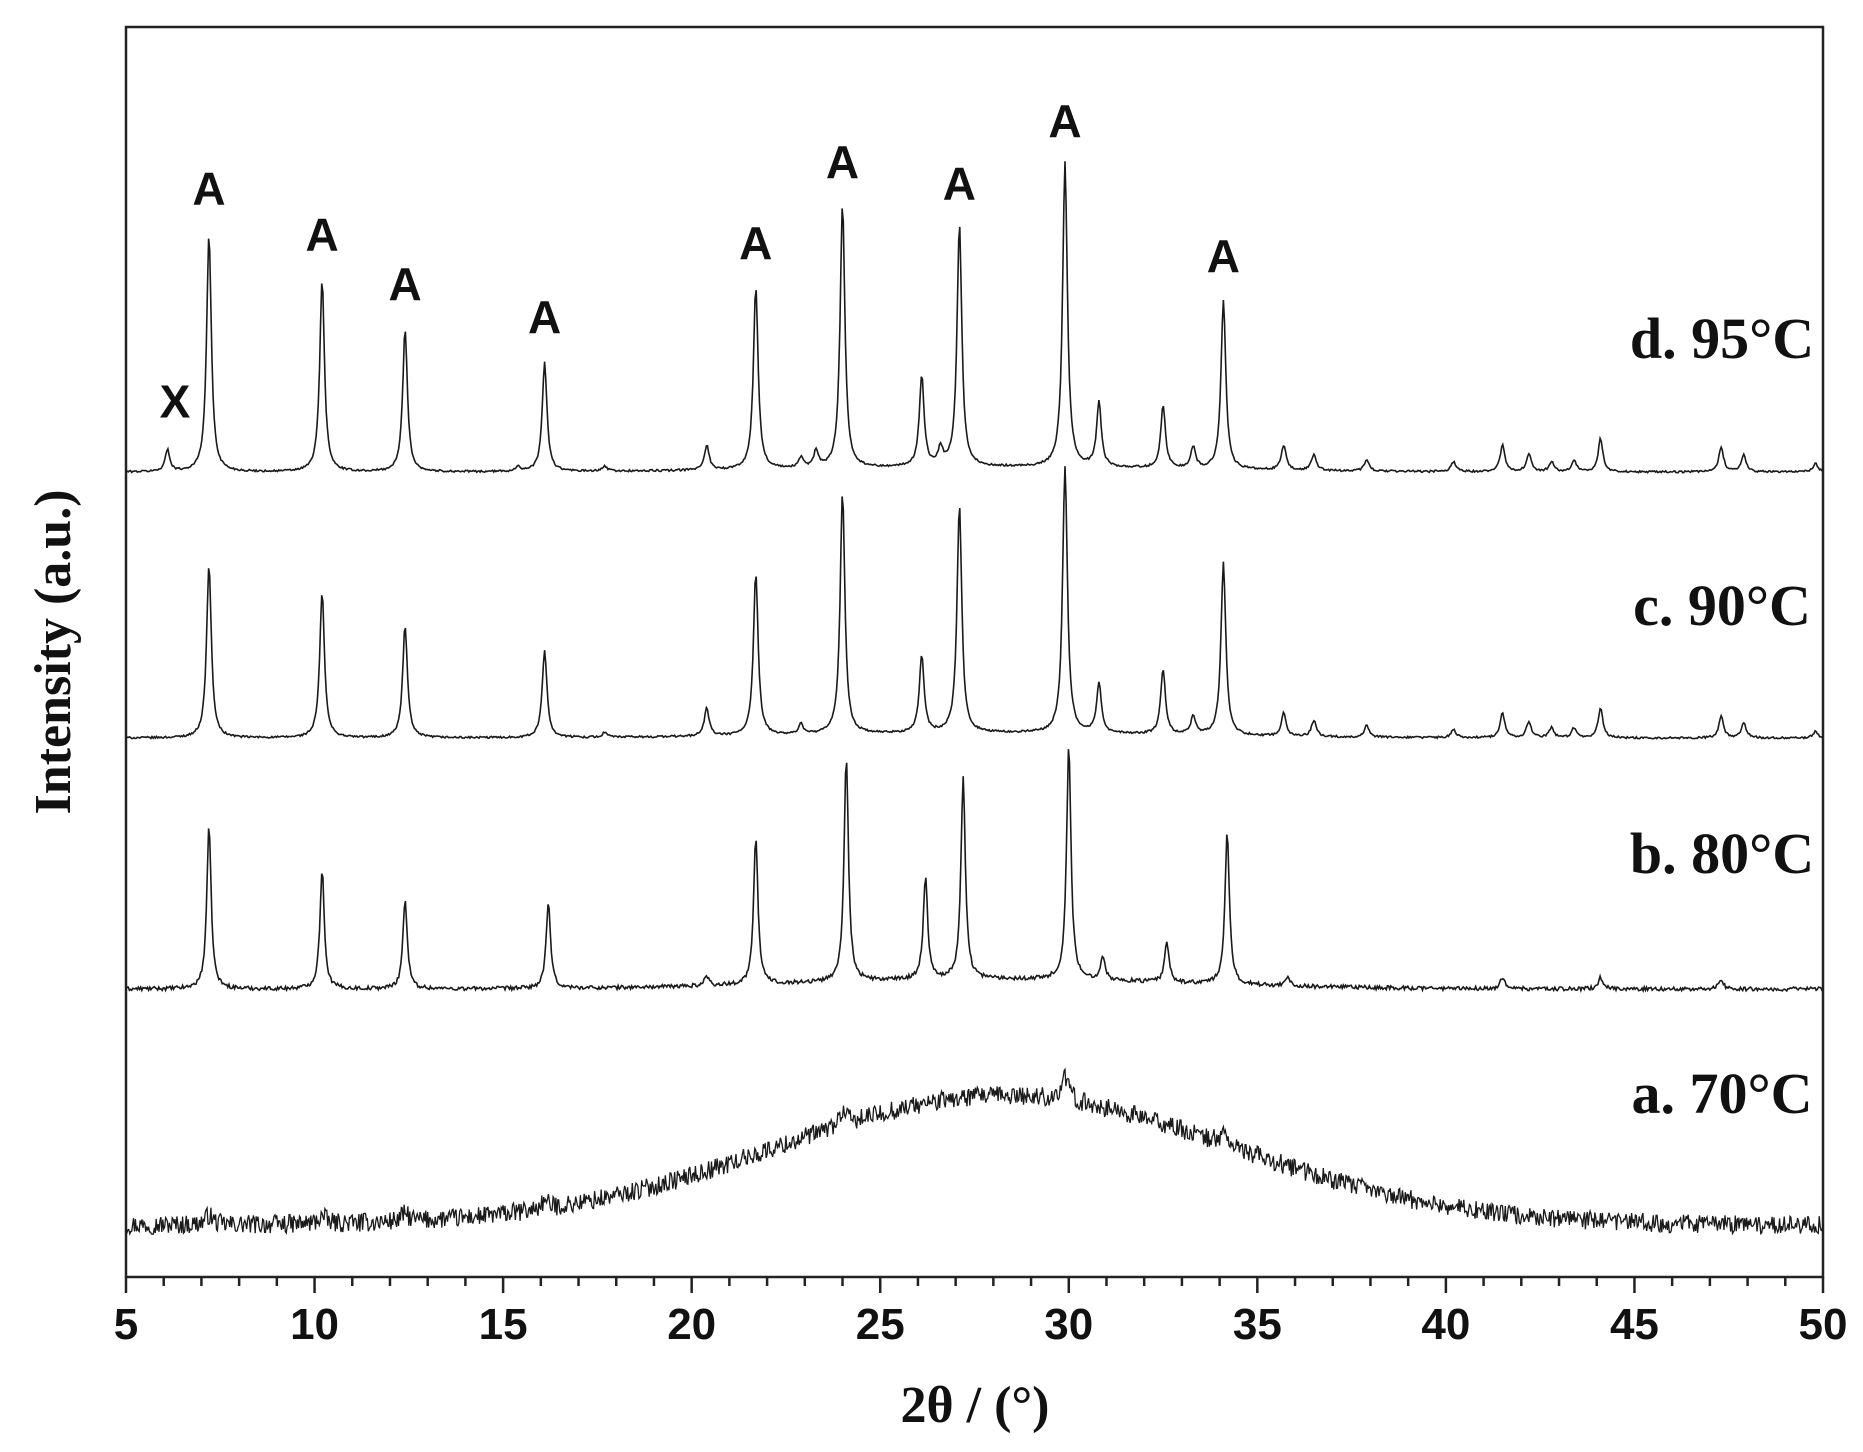  What do you see at coordinates (503, 1324) in the screenshot?
I see `x-tick-label: 15` at bounding box center [503, 1324].